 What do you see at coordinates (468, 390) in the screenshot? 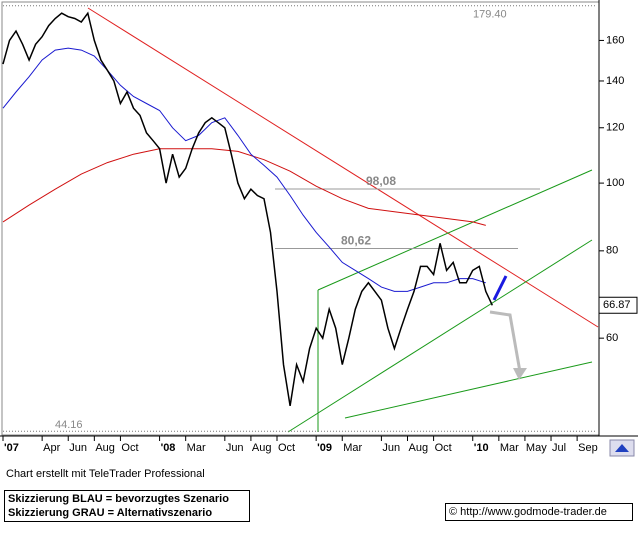
I see `support-line` at bounding box center [468, 390].